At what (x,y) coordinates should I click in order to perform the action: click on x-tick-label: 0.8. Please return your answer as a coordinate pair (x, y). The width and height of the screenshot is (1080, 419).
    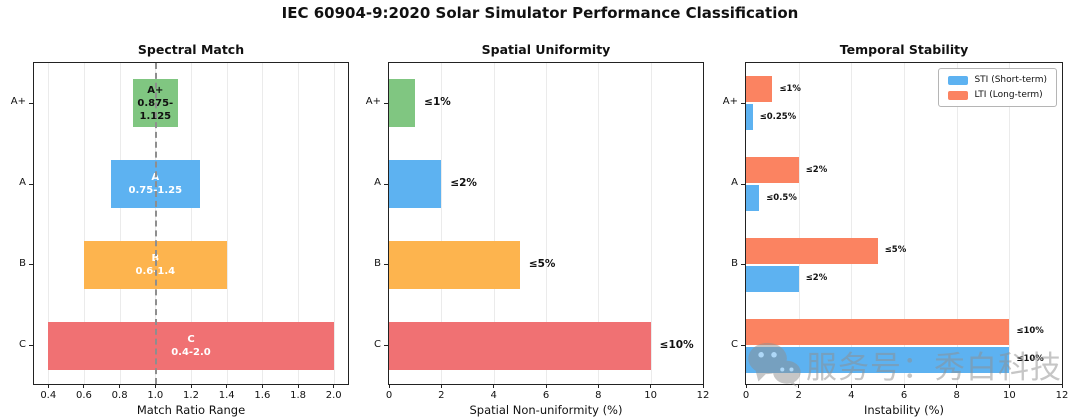
    Looking at the image, I should click on (119, 395).